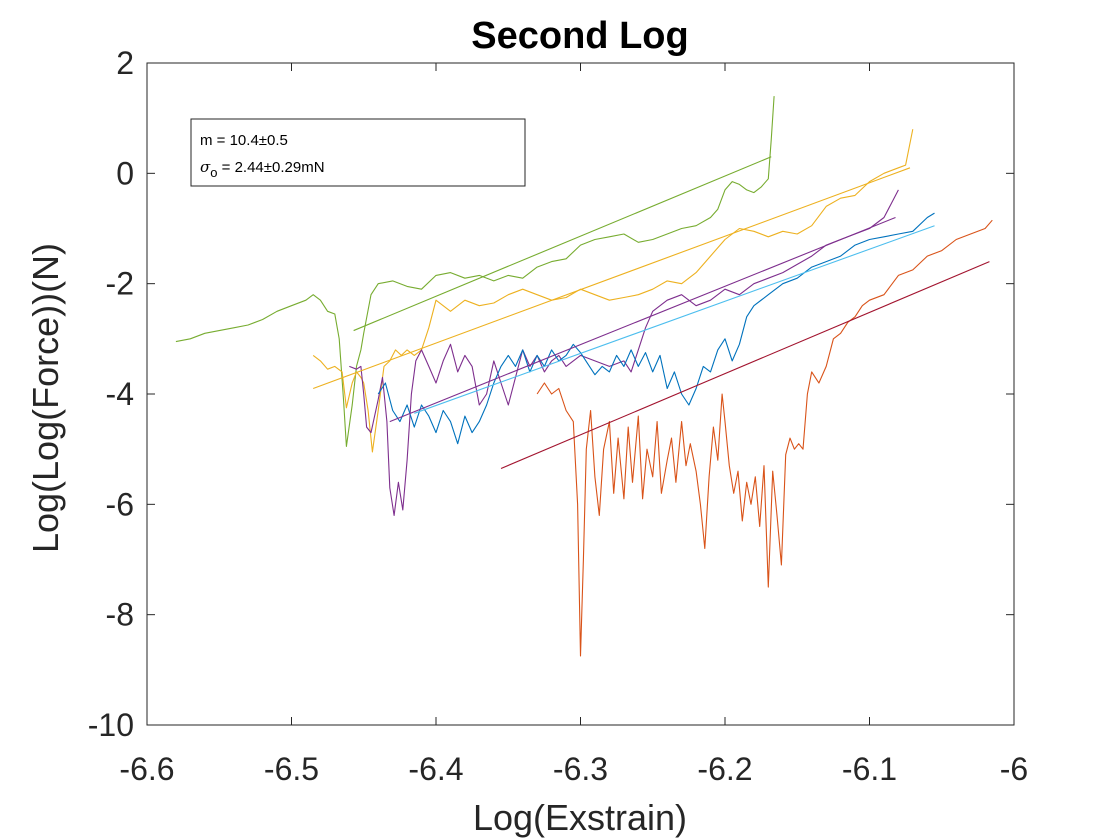 Image resolution: width=1120 pixels, height=840 pixels. I want to click on y-tick-label: -10, so click(111, 725).